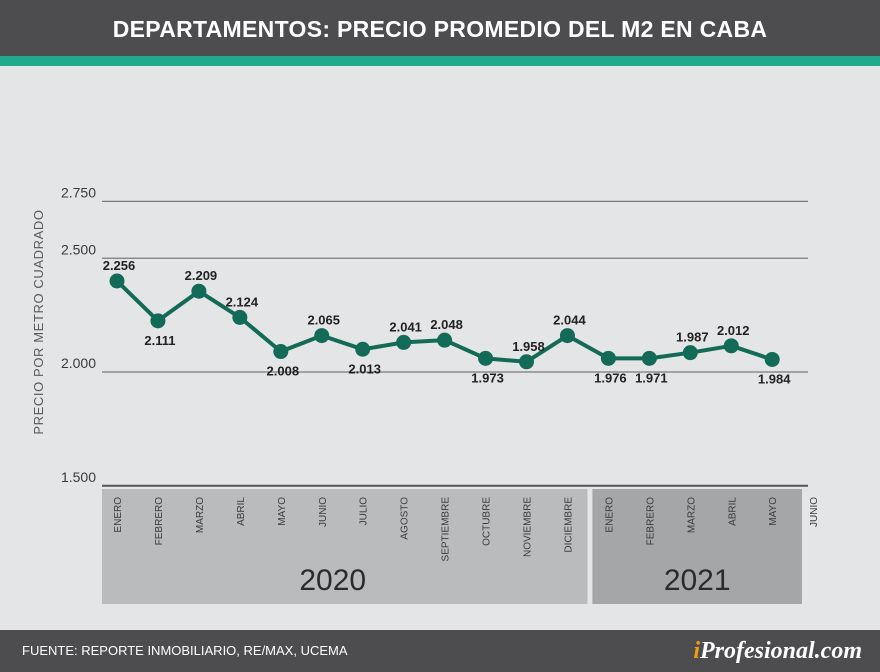 This screenshot has height=672, width=880. Describe the element at coordinates (568, 525) in the screenshot. I see `x-tick-label: DICIEMBRE` at that location.